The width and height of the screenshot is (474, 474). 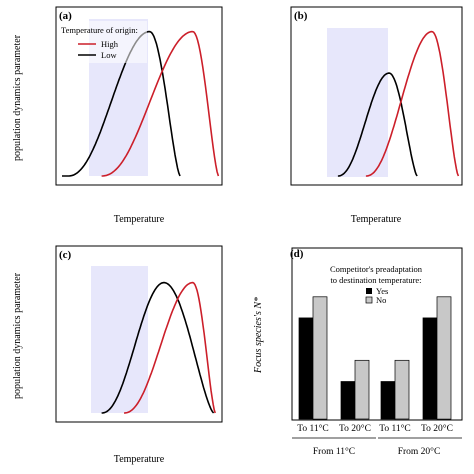 What do you see at coordinates (375, 358) in the screenshot?
I see `panel-d-bars` at bounding box center [375, 358].